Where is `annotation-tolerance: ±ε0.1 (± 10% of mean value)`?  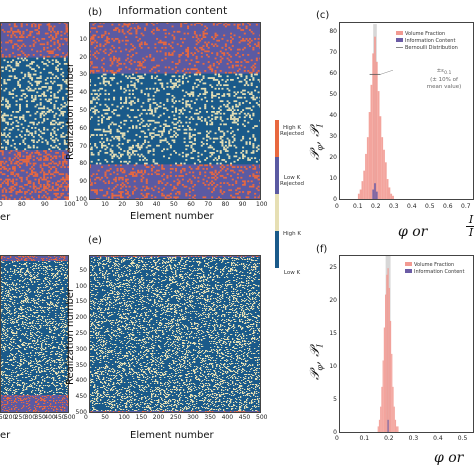 annotation-tolerance: ±ε0.1 (± 10% of mean value) is located at coordinates (444, 79).